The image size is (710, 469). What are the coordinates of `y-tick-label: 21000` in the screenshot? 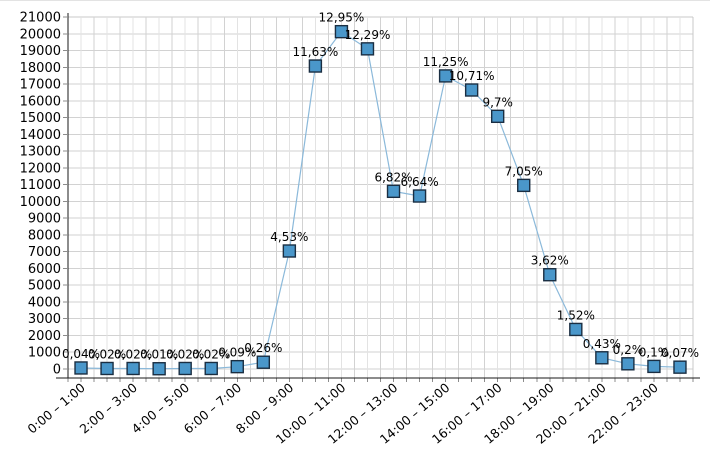 It's located at (40, 18).